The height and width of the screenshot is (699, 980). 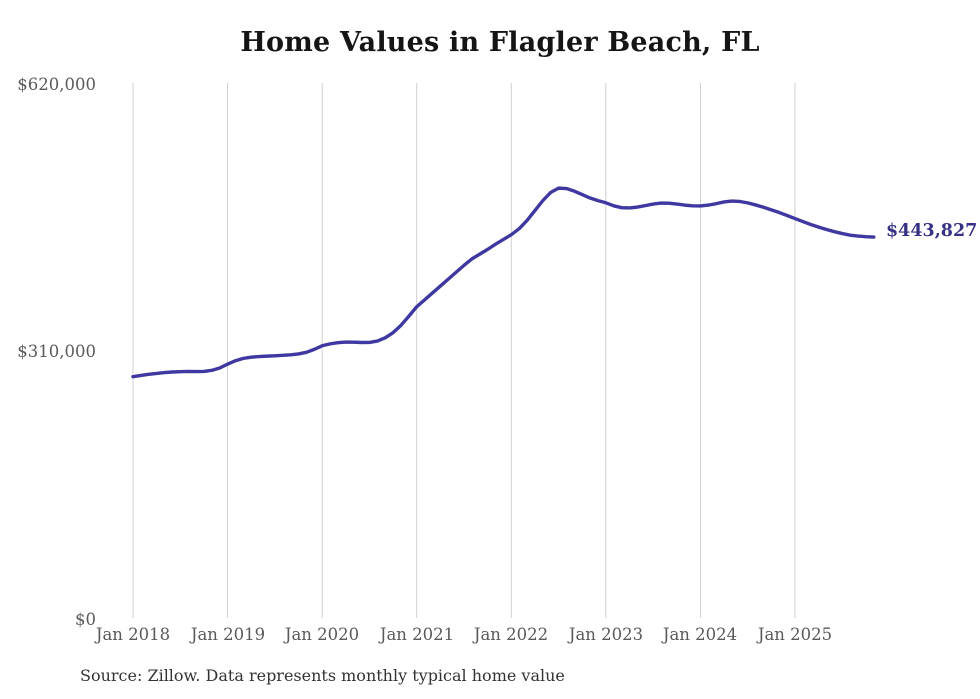 I want to click on x-tick-label-2020: Jan 2020, so click(x=322, y=634).